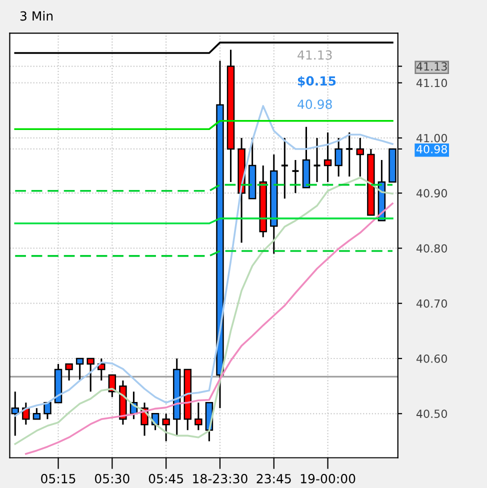 This screenshot has height=488, width=487. What do you see at coordinates (165, 479) in the screenshot?
I see `x-tick-label: 05:45` at bounding box center [165, 479].